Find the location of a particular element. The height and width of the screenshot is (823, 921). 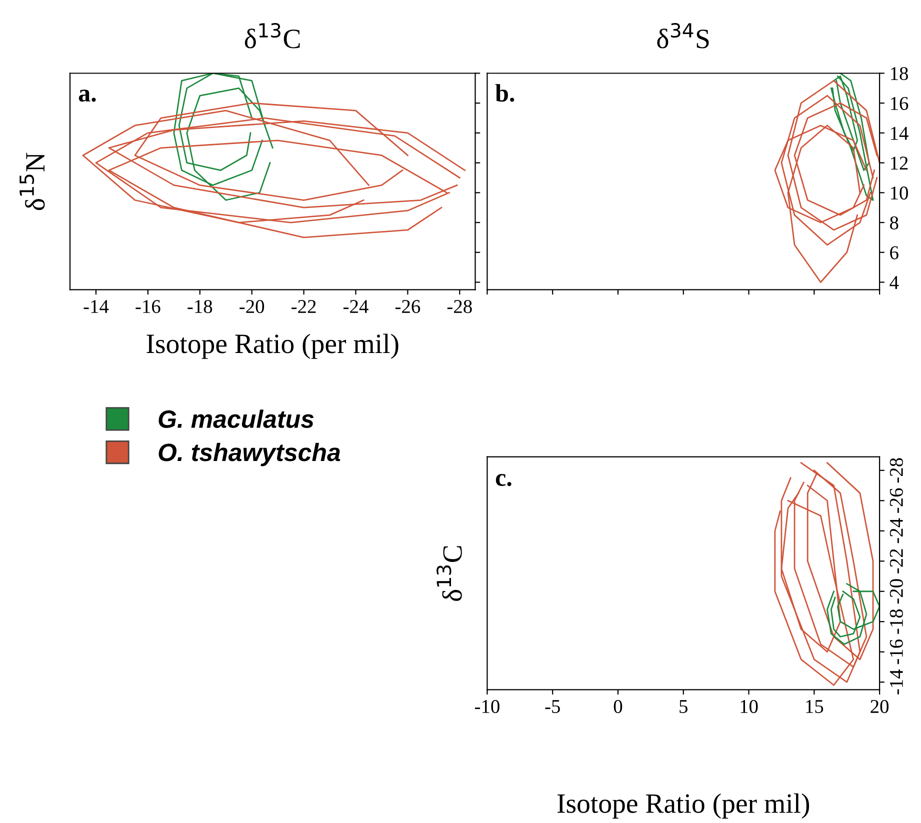

x-tick-label: -16 is located at coordinates (148, 307).